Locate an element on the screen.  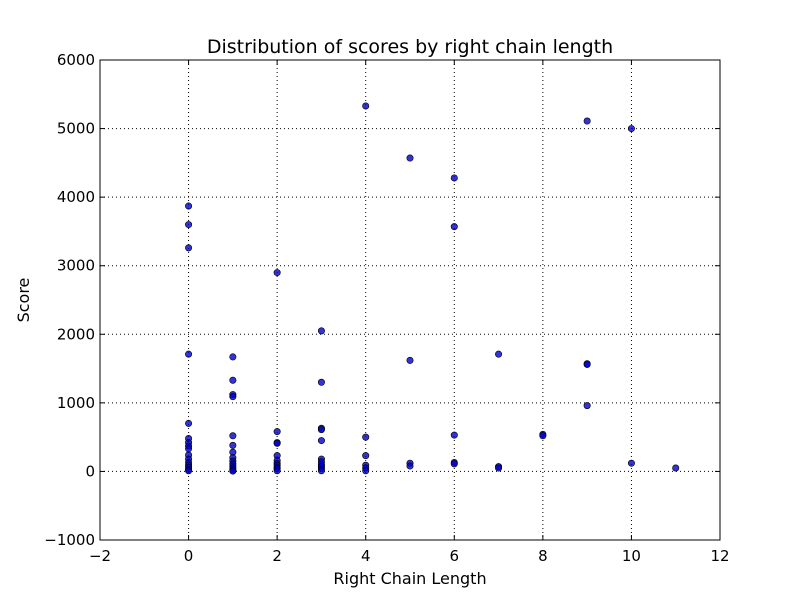
y-tick-label: 5000 is located at coordinates (76, 129).